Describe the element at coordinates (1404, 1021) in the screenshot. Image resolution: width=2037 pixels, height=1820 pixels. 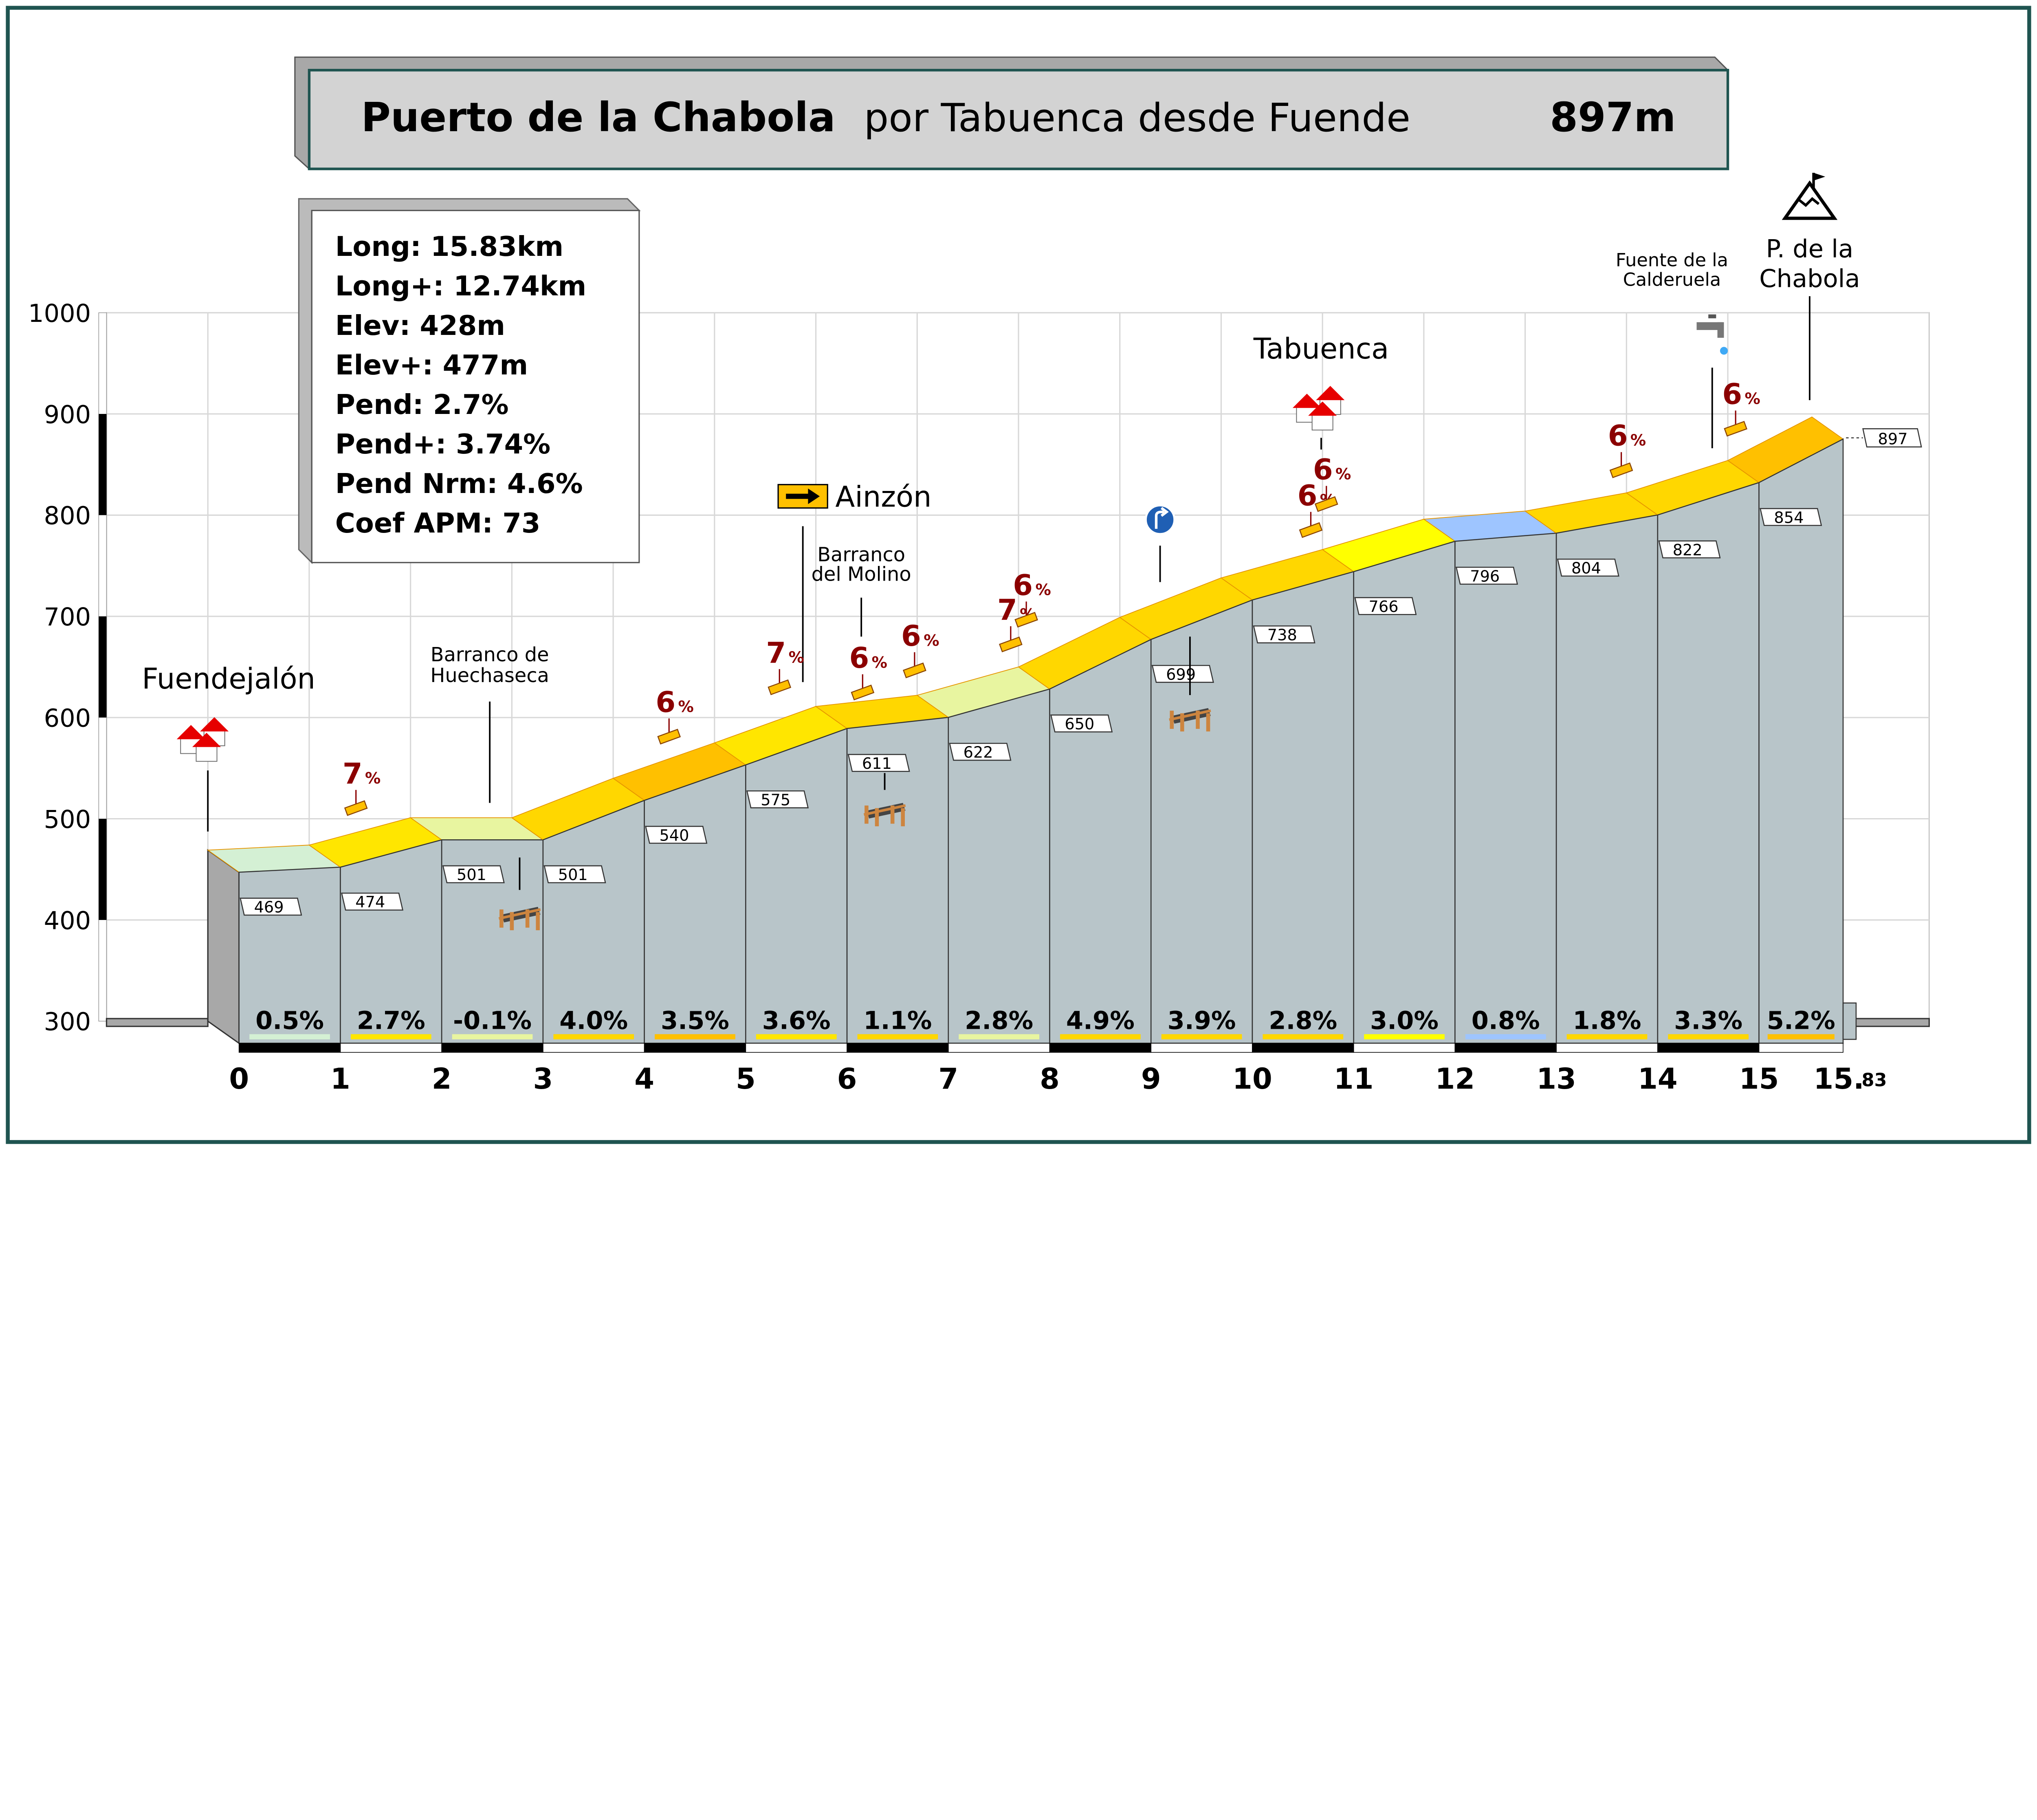
I see `segment-gradient-label: 3.0%` at that location.